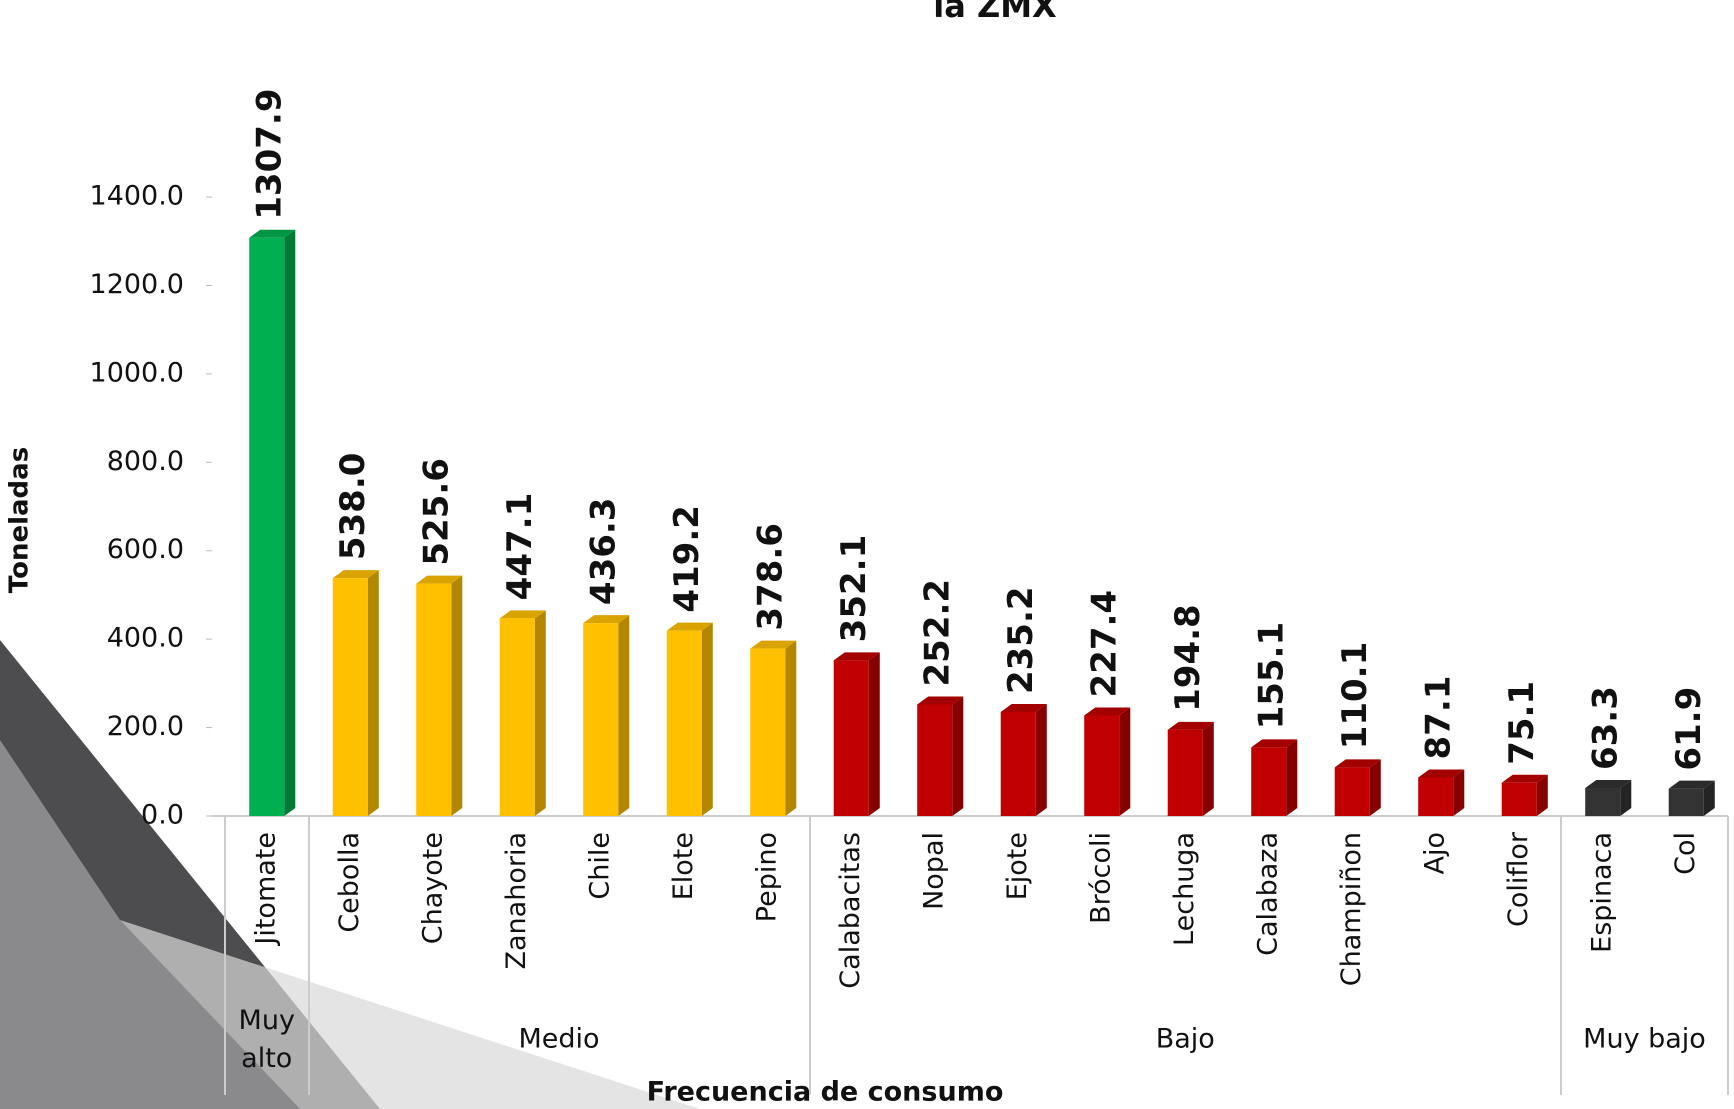 This screenshot has width=1734, height=1109. I want to click on group-label: Muy bajo, so click(1644, 1039).